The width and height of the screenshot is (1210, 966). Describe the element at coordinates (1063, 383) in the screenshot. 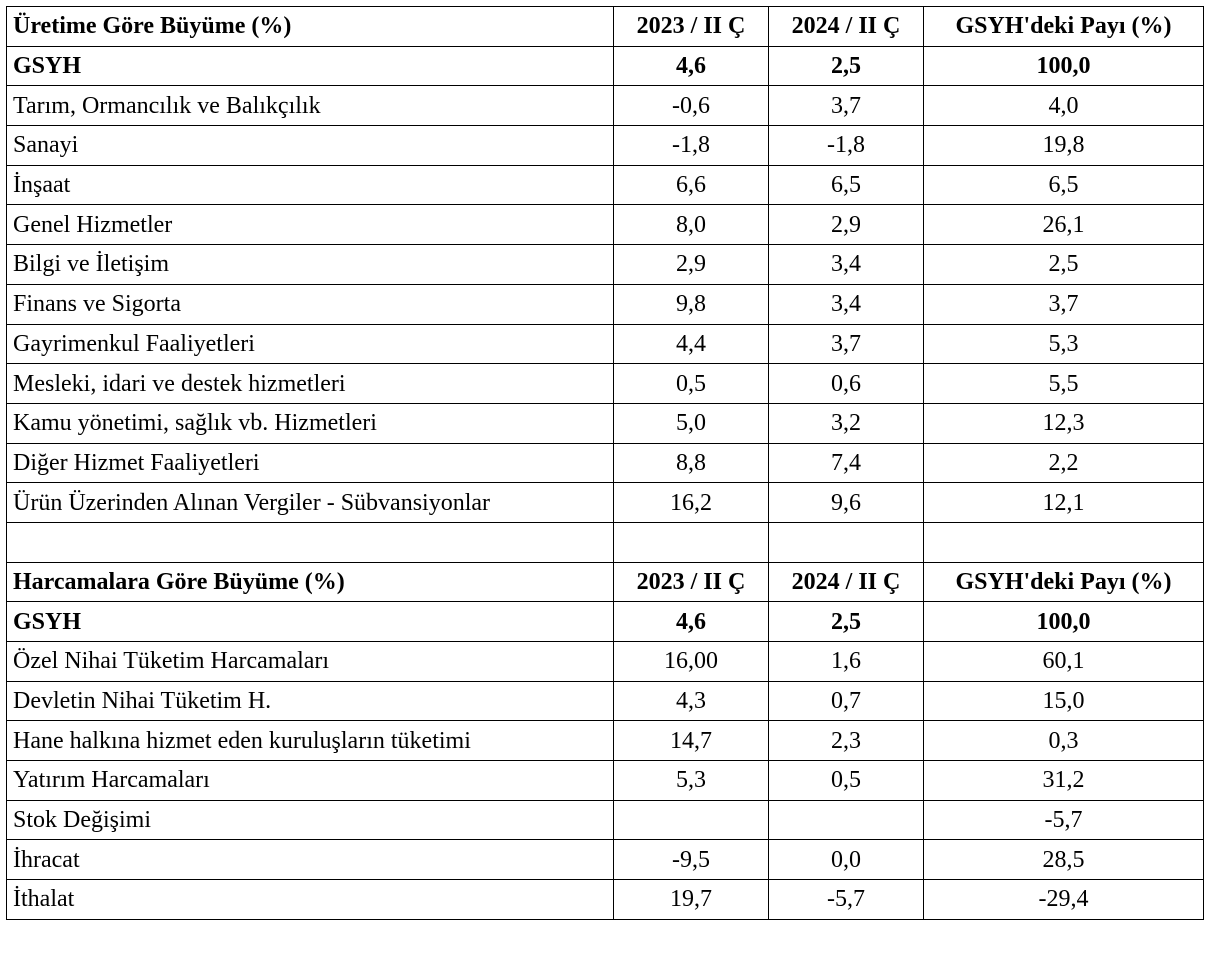

I see `value-gdp-share: 5,5` at that location.